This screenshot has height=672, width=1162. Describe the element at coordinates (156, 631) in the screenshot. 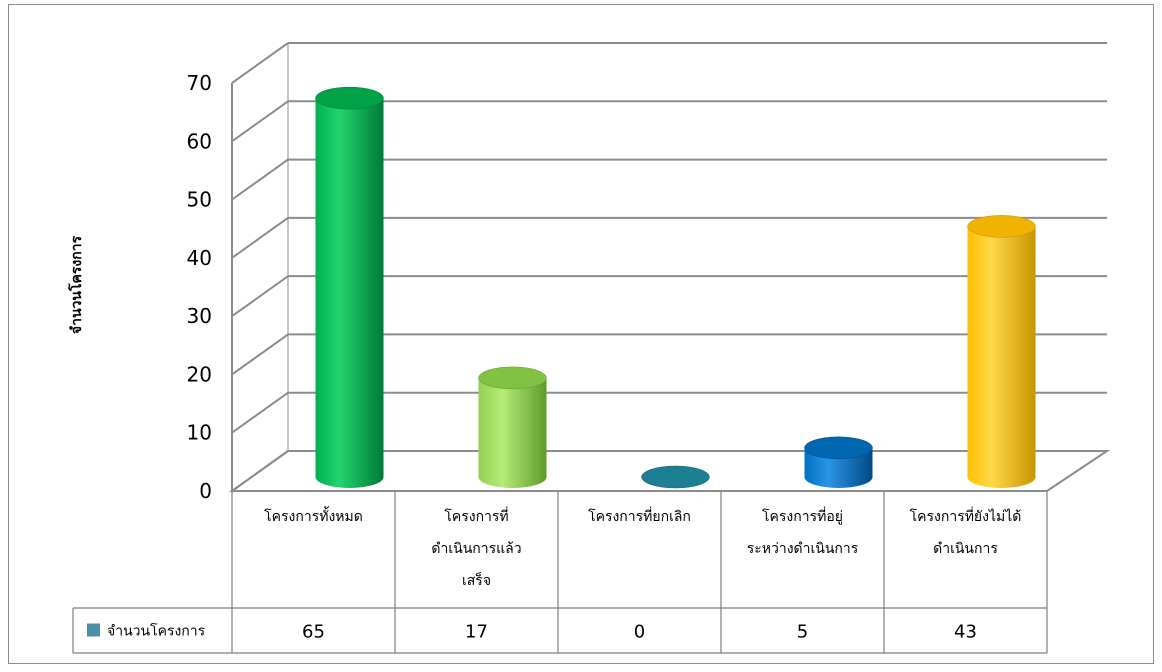

I see `legend-label: จำนวนโครงการ` at that location.